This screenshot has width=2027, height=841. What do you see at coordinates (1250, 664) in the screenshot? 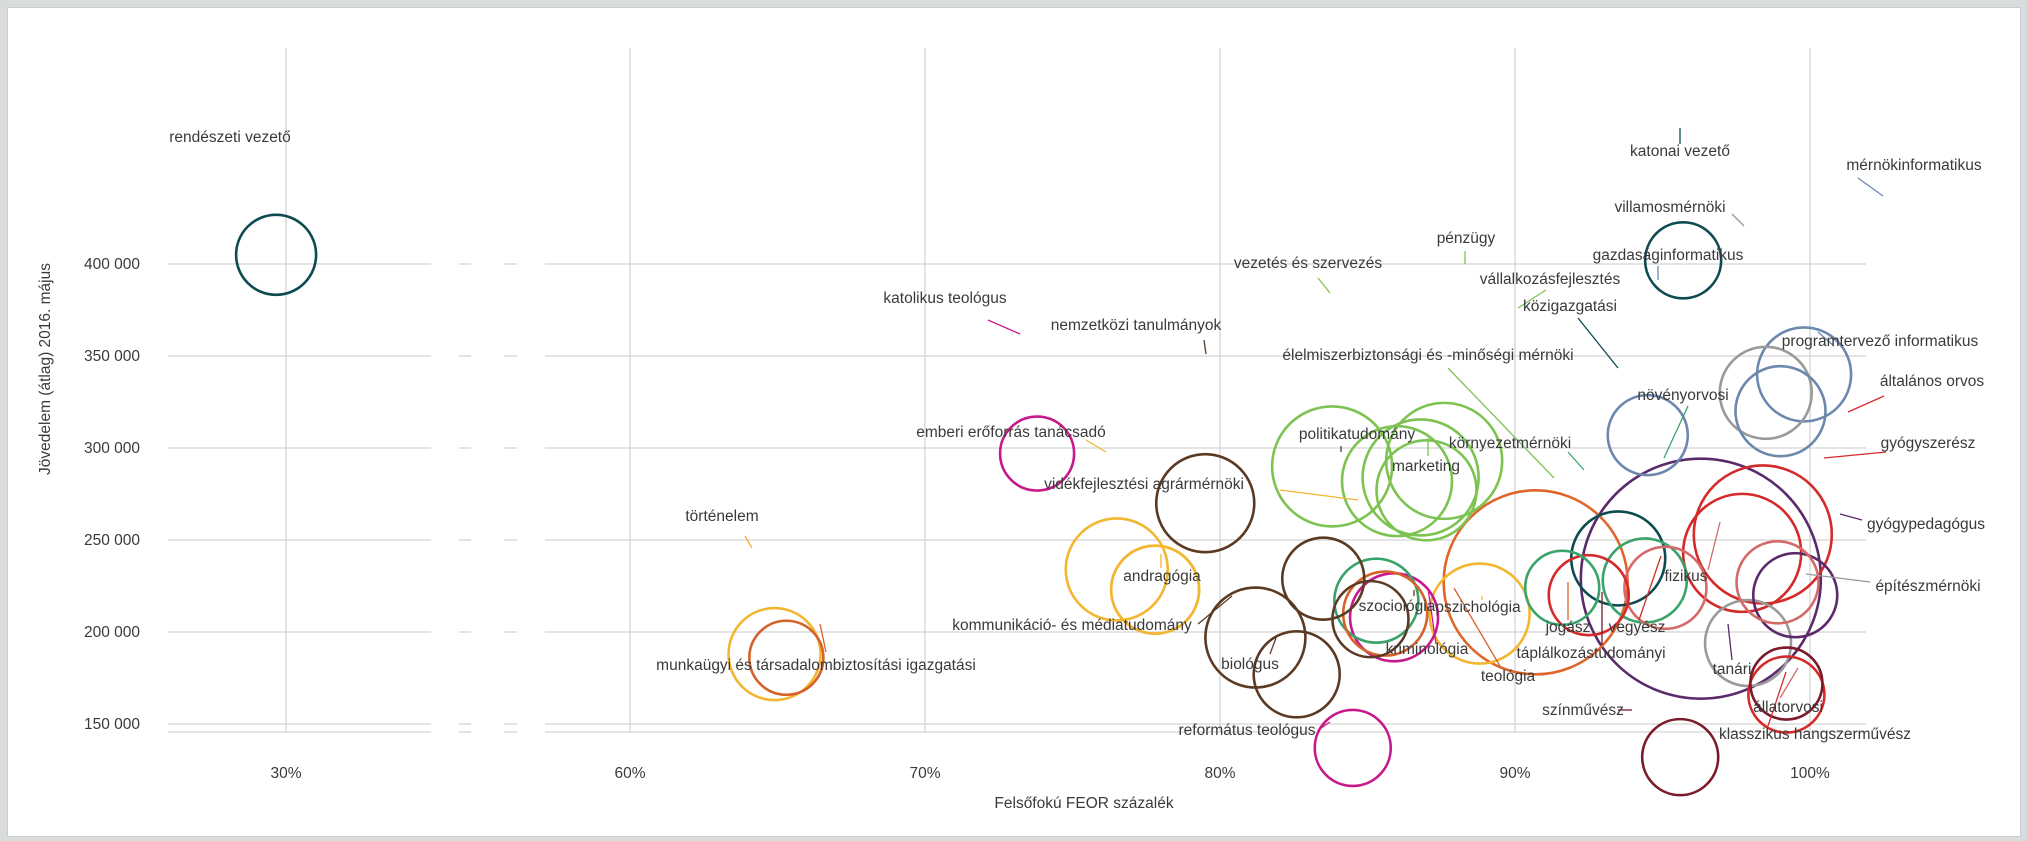
I see `bubble-label: biológus` at bounding box center [1250, 664].